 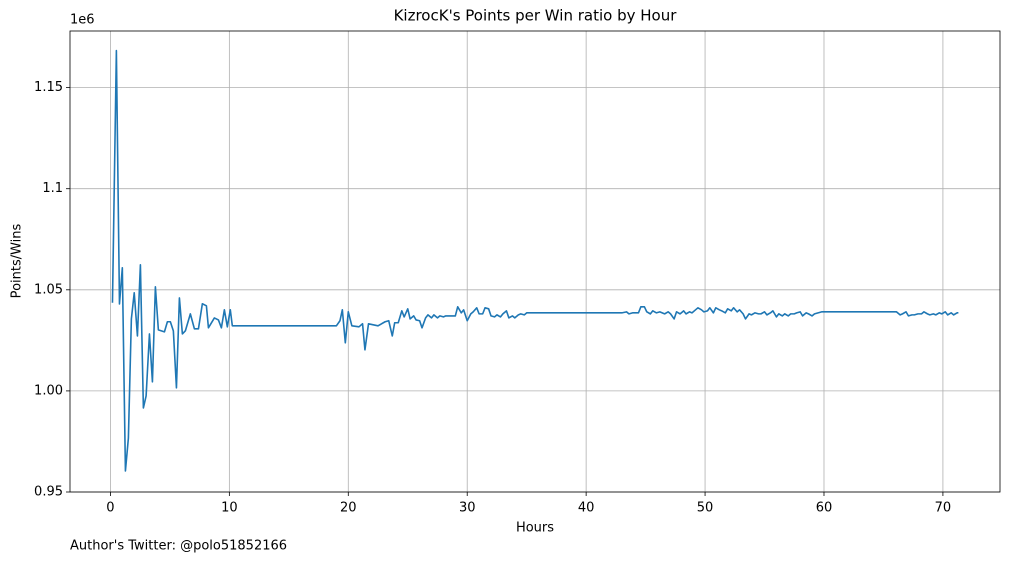 What do you see at coordinates (705, 508) in the screenshot?
I see `x-tick-label: 50` at bounding box center [705, 508].